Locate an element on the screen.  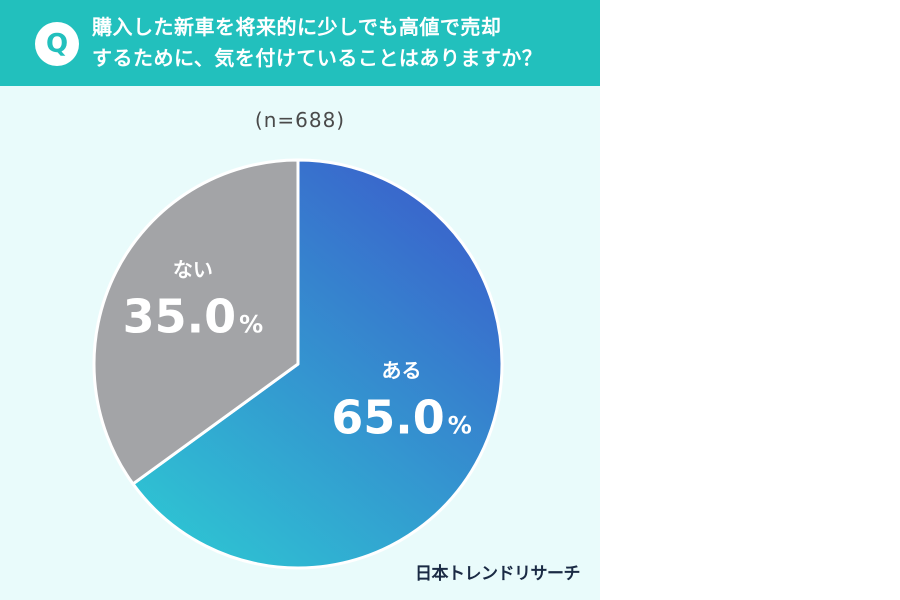
pie-slice-no is located at coordinates (196, 322).